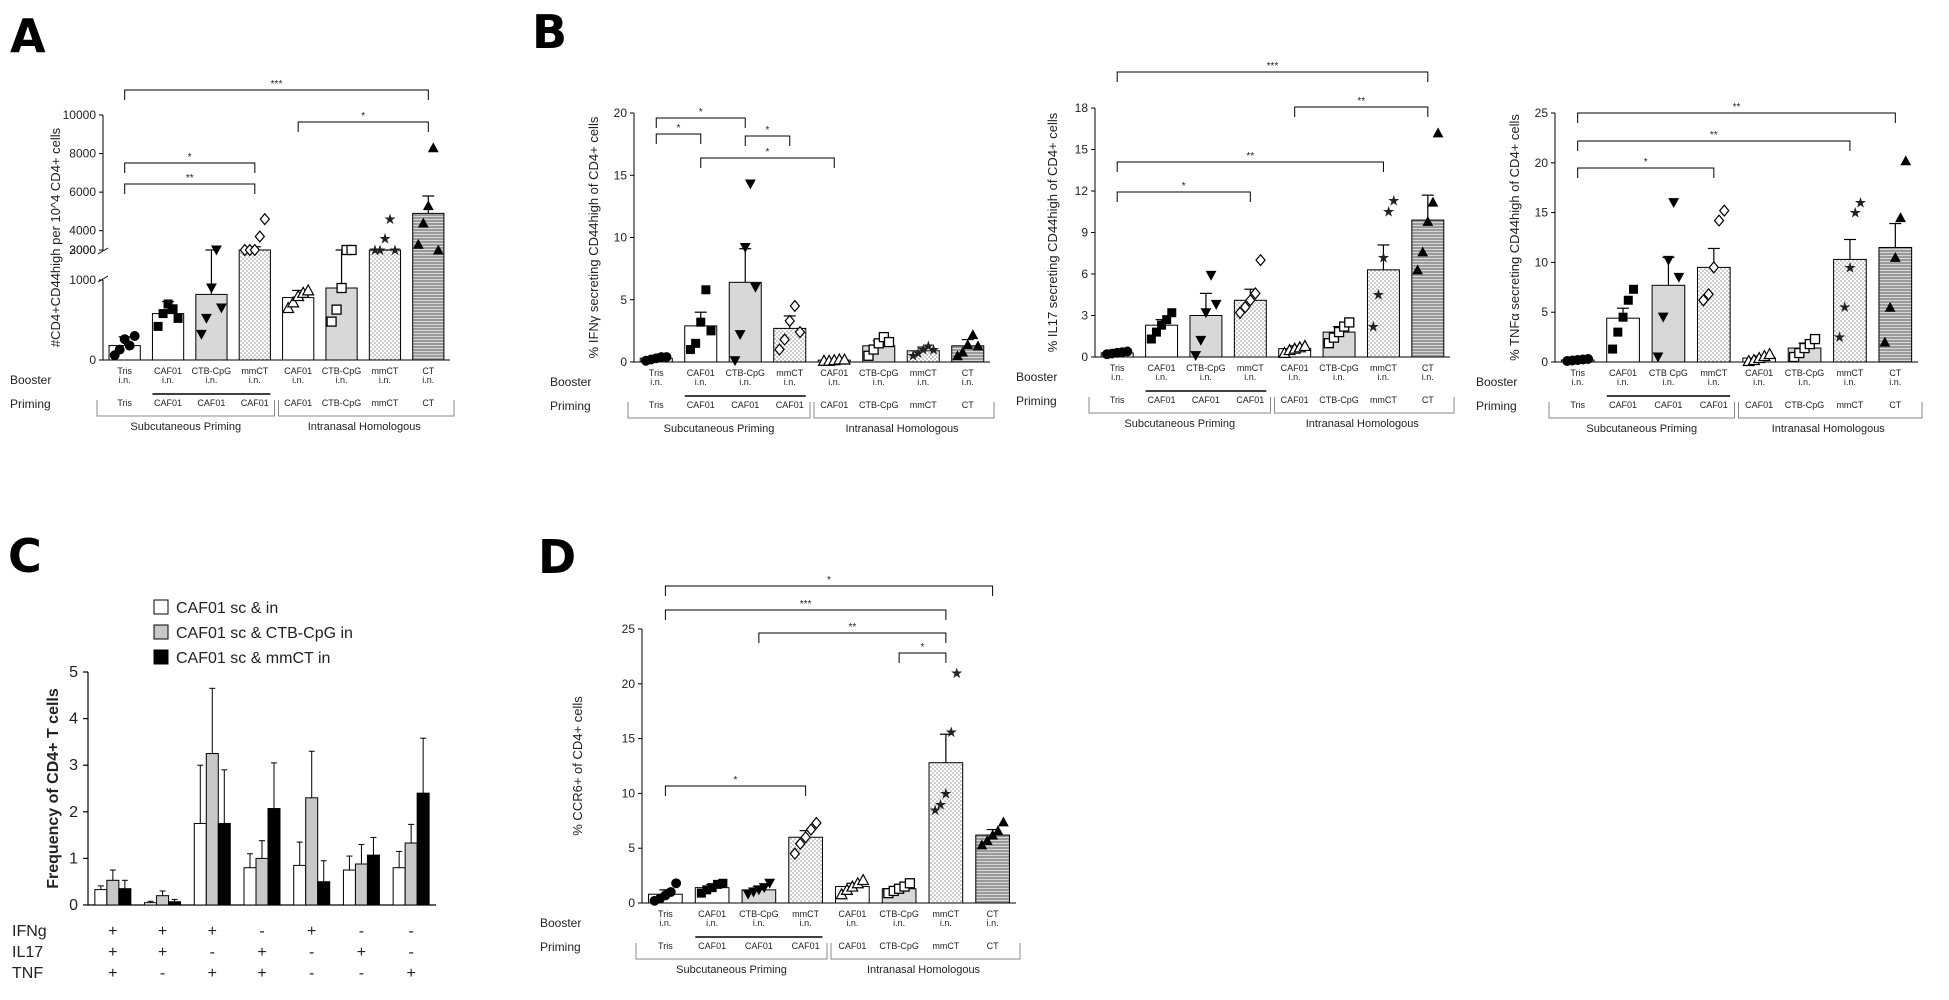 This screenshot has width=1949, height=1000. What do you see at coordinates (1577, 373) in the screenshot?
I see `booster-tick-label: Tris` at bounding box center [1577, 373].